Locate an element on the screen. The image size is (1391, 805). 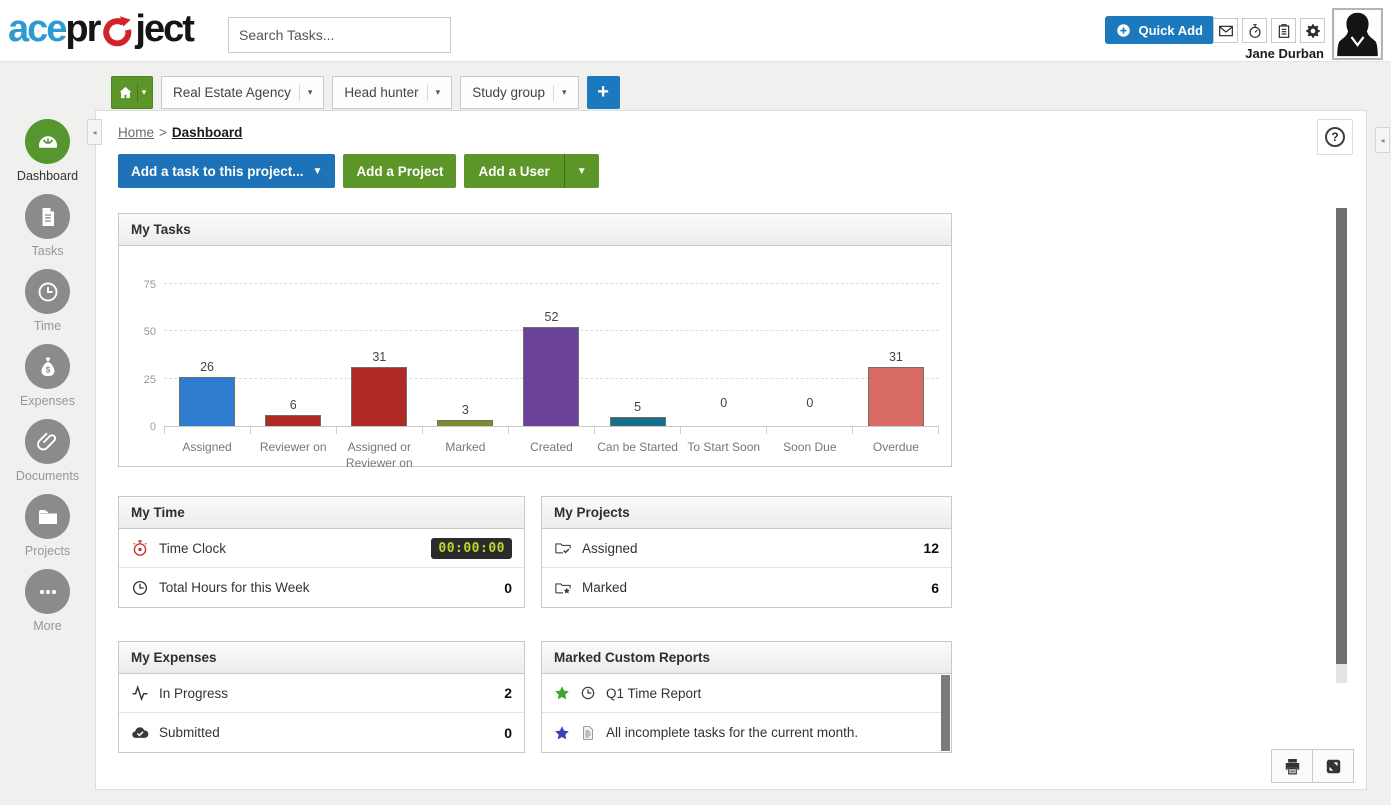
row-value: 00:00:00 is located at coordinates (471, 548).